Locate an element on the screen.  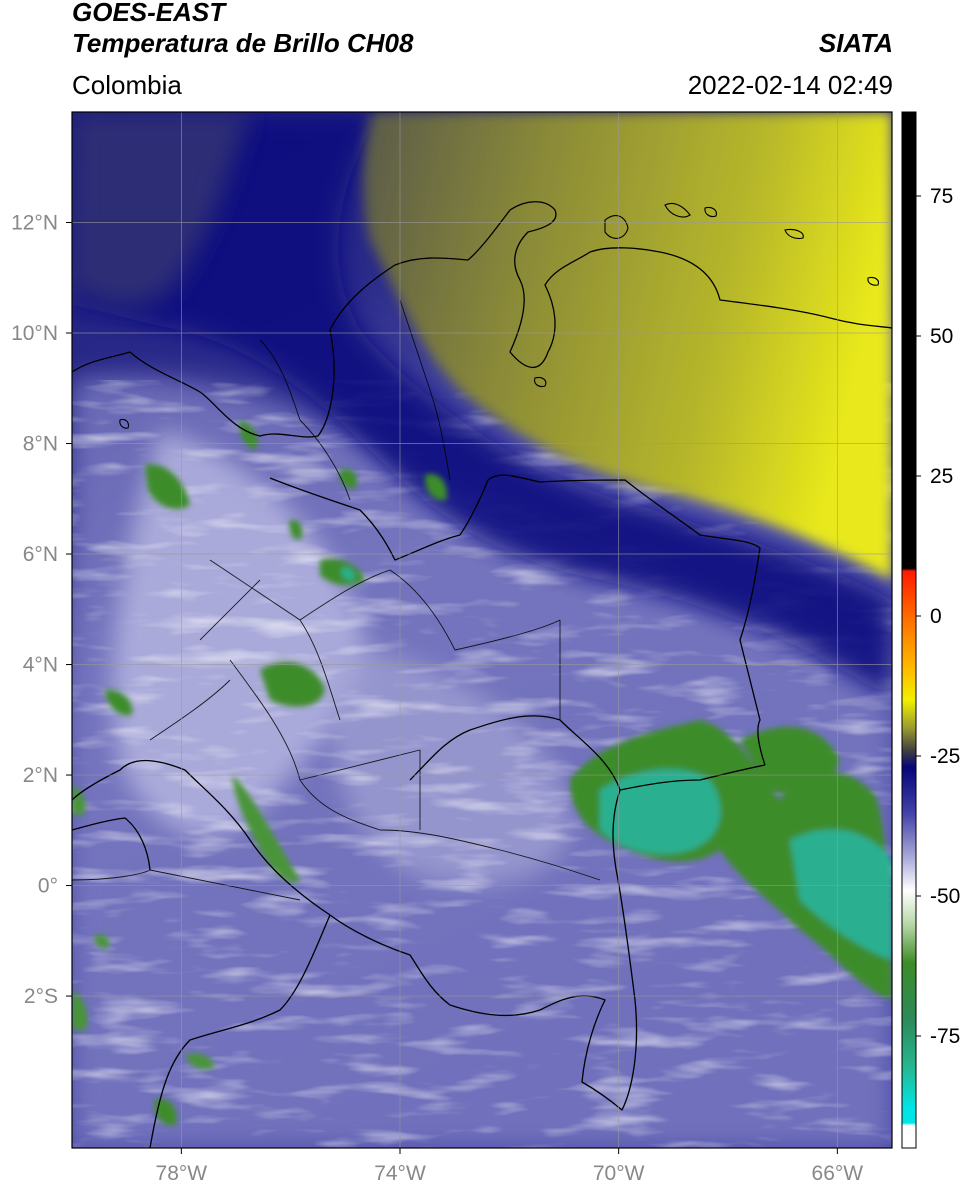
lat-tick-label: 10°N is located at coordinates (34, 333).